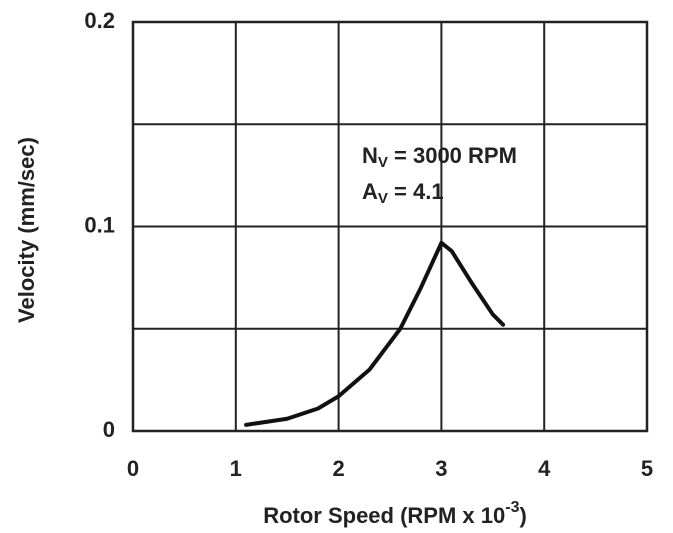 This screenshot has height=533, width=673. I want to click on x-tick-label: 0, so click(133, 468).